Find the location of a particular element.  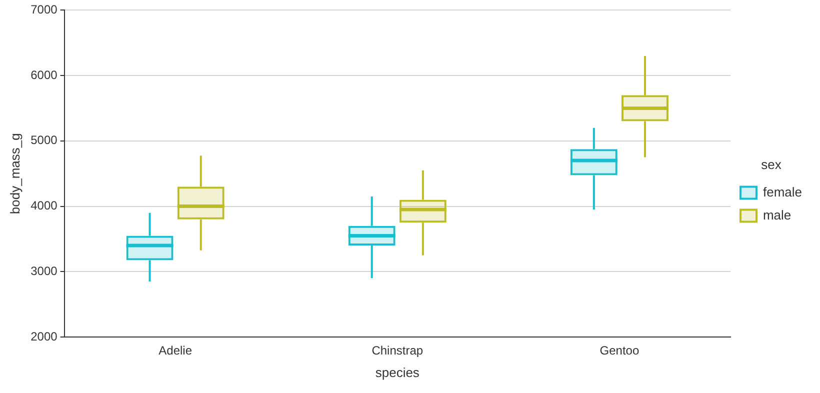

legend-label: female is located at coordinates (782, 192).